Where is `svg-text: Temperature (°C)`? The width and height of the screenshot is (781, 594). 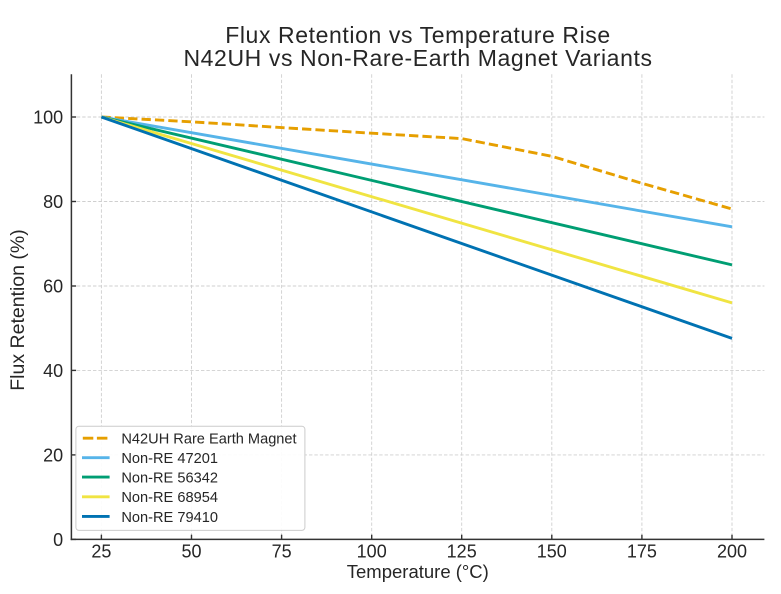
svg-text: Temperature (°C) is located at coordinates (418, 571).